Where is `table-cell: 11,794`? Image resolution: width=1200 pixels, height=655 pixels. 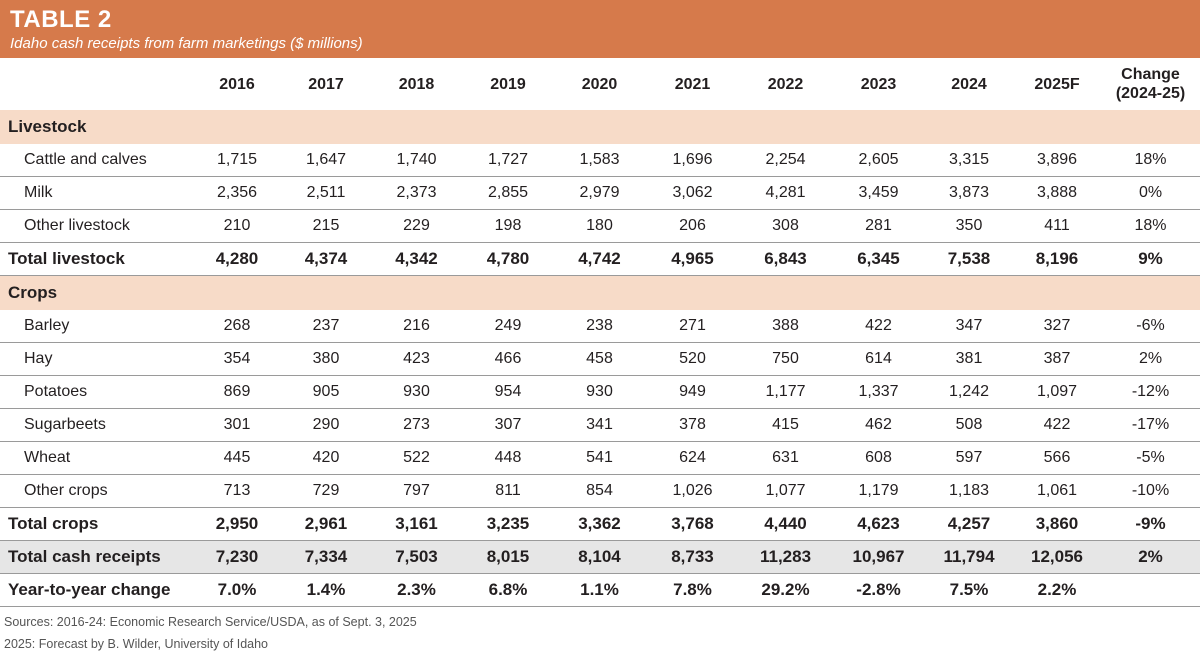
table-cell: 11,794 is located at coordinates (969, 557).